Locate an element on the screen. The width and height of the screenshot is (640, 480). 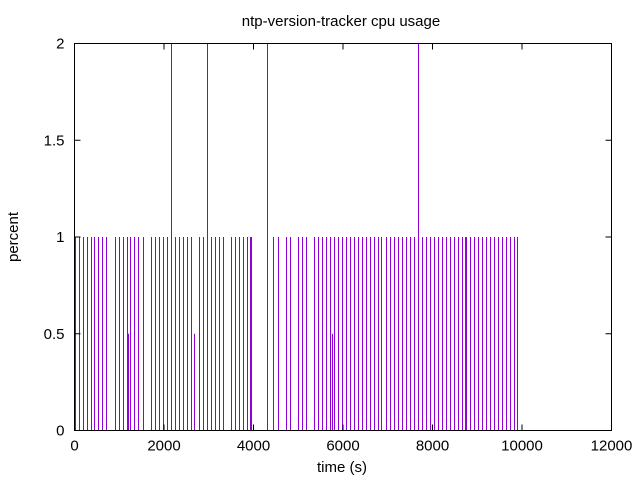
x-tick-label: 2000 is located at coordinates (163, 446).